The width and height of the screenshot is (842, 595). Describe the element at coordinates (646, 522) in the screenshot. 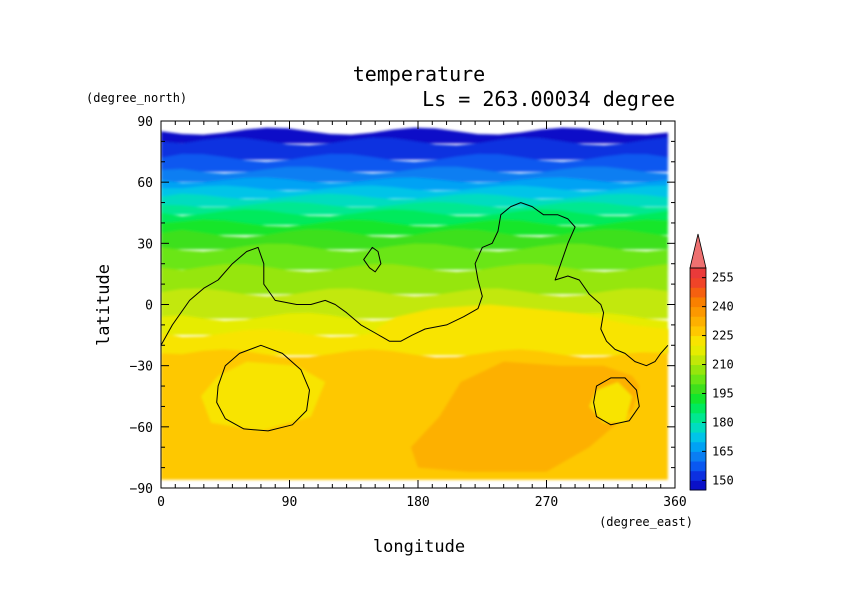

I see `x-axis-units: (degree_east)` at that location.